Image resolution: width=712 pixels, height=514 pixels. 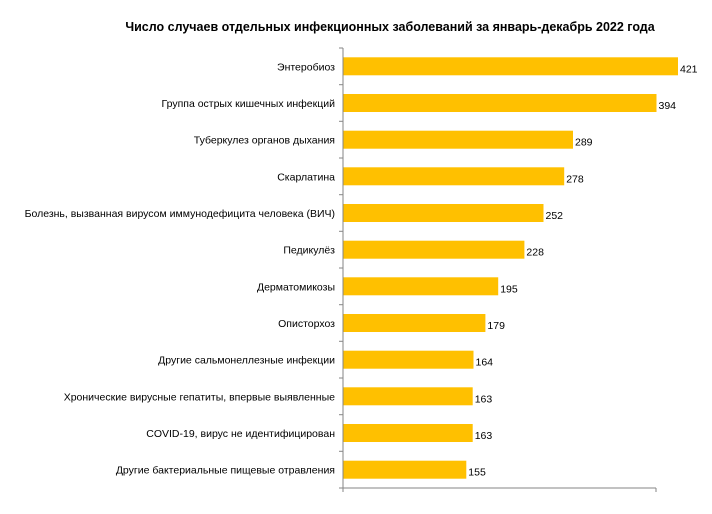 I want to click on data-label: 278, so click(x=575, y=179).